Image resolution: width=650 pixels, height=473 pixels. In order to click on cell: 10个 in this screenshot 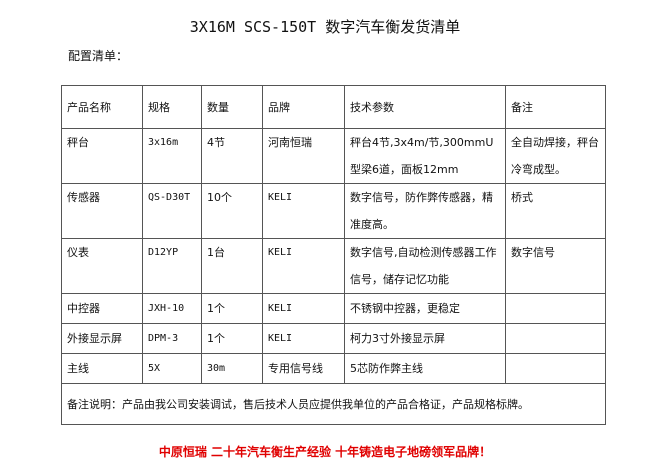, I will do `click(232, 211)`.